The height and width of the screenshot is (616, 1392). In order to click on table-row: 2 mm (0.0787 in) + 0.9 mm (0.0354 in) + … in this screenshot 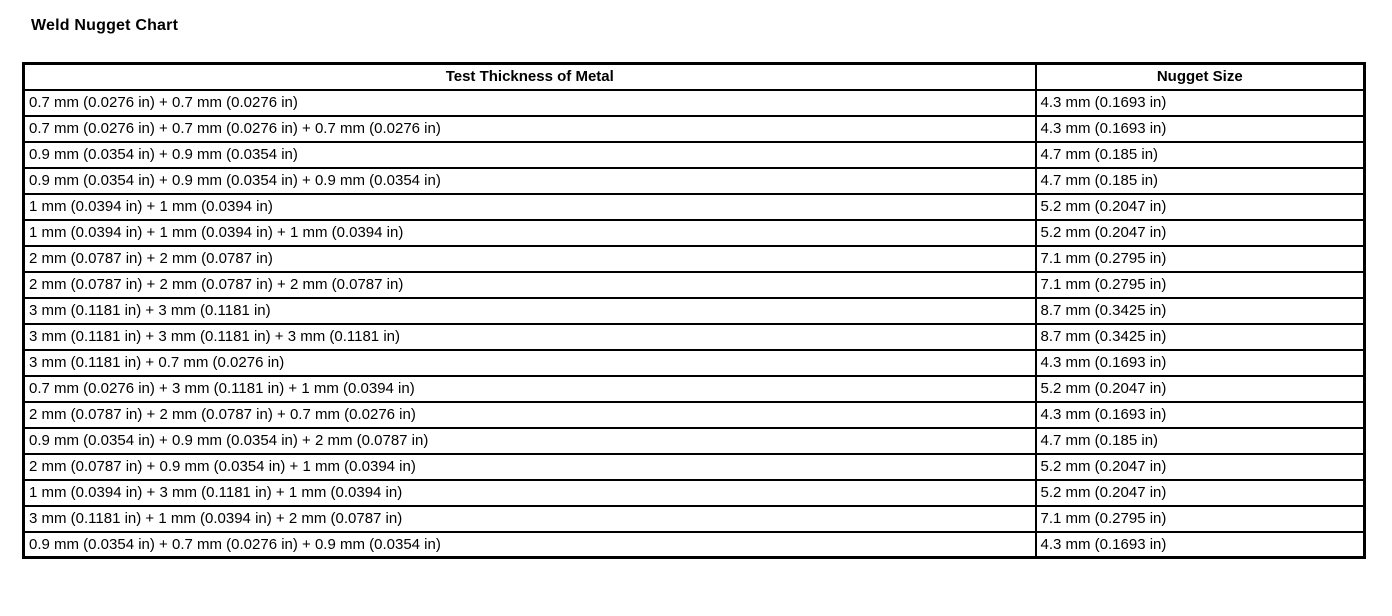, I will do `click(694, 466)`.